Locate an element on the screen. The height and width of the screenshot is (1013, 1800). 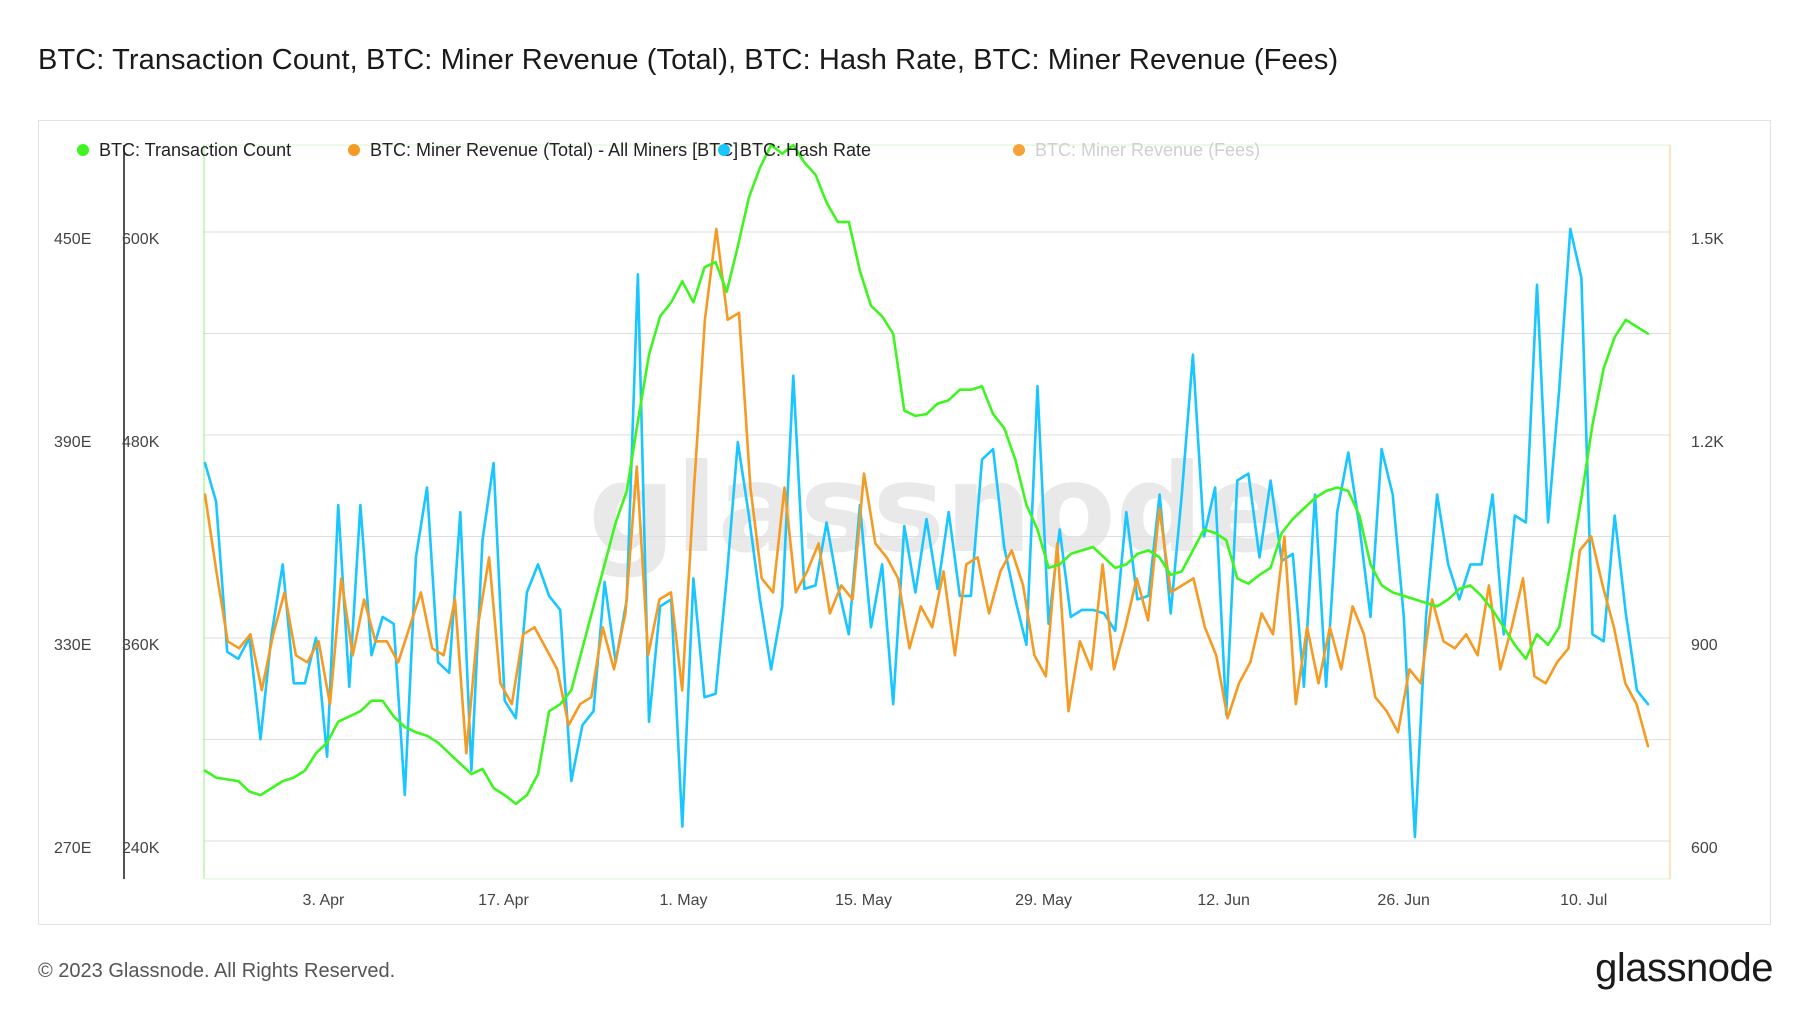
tx-tick-label: 240K is located at coordinates (141, 848).